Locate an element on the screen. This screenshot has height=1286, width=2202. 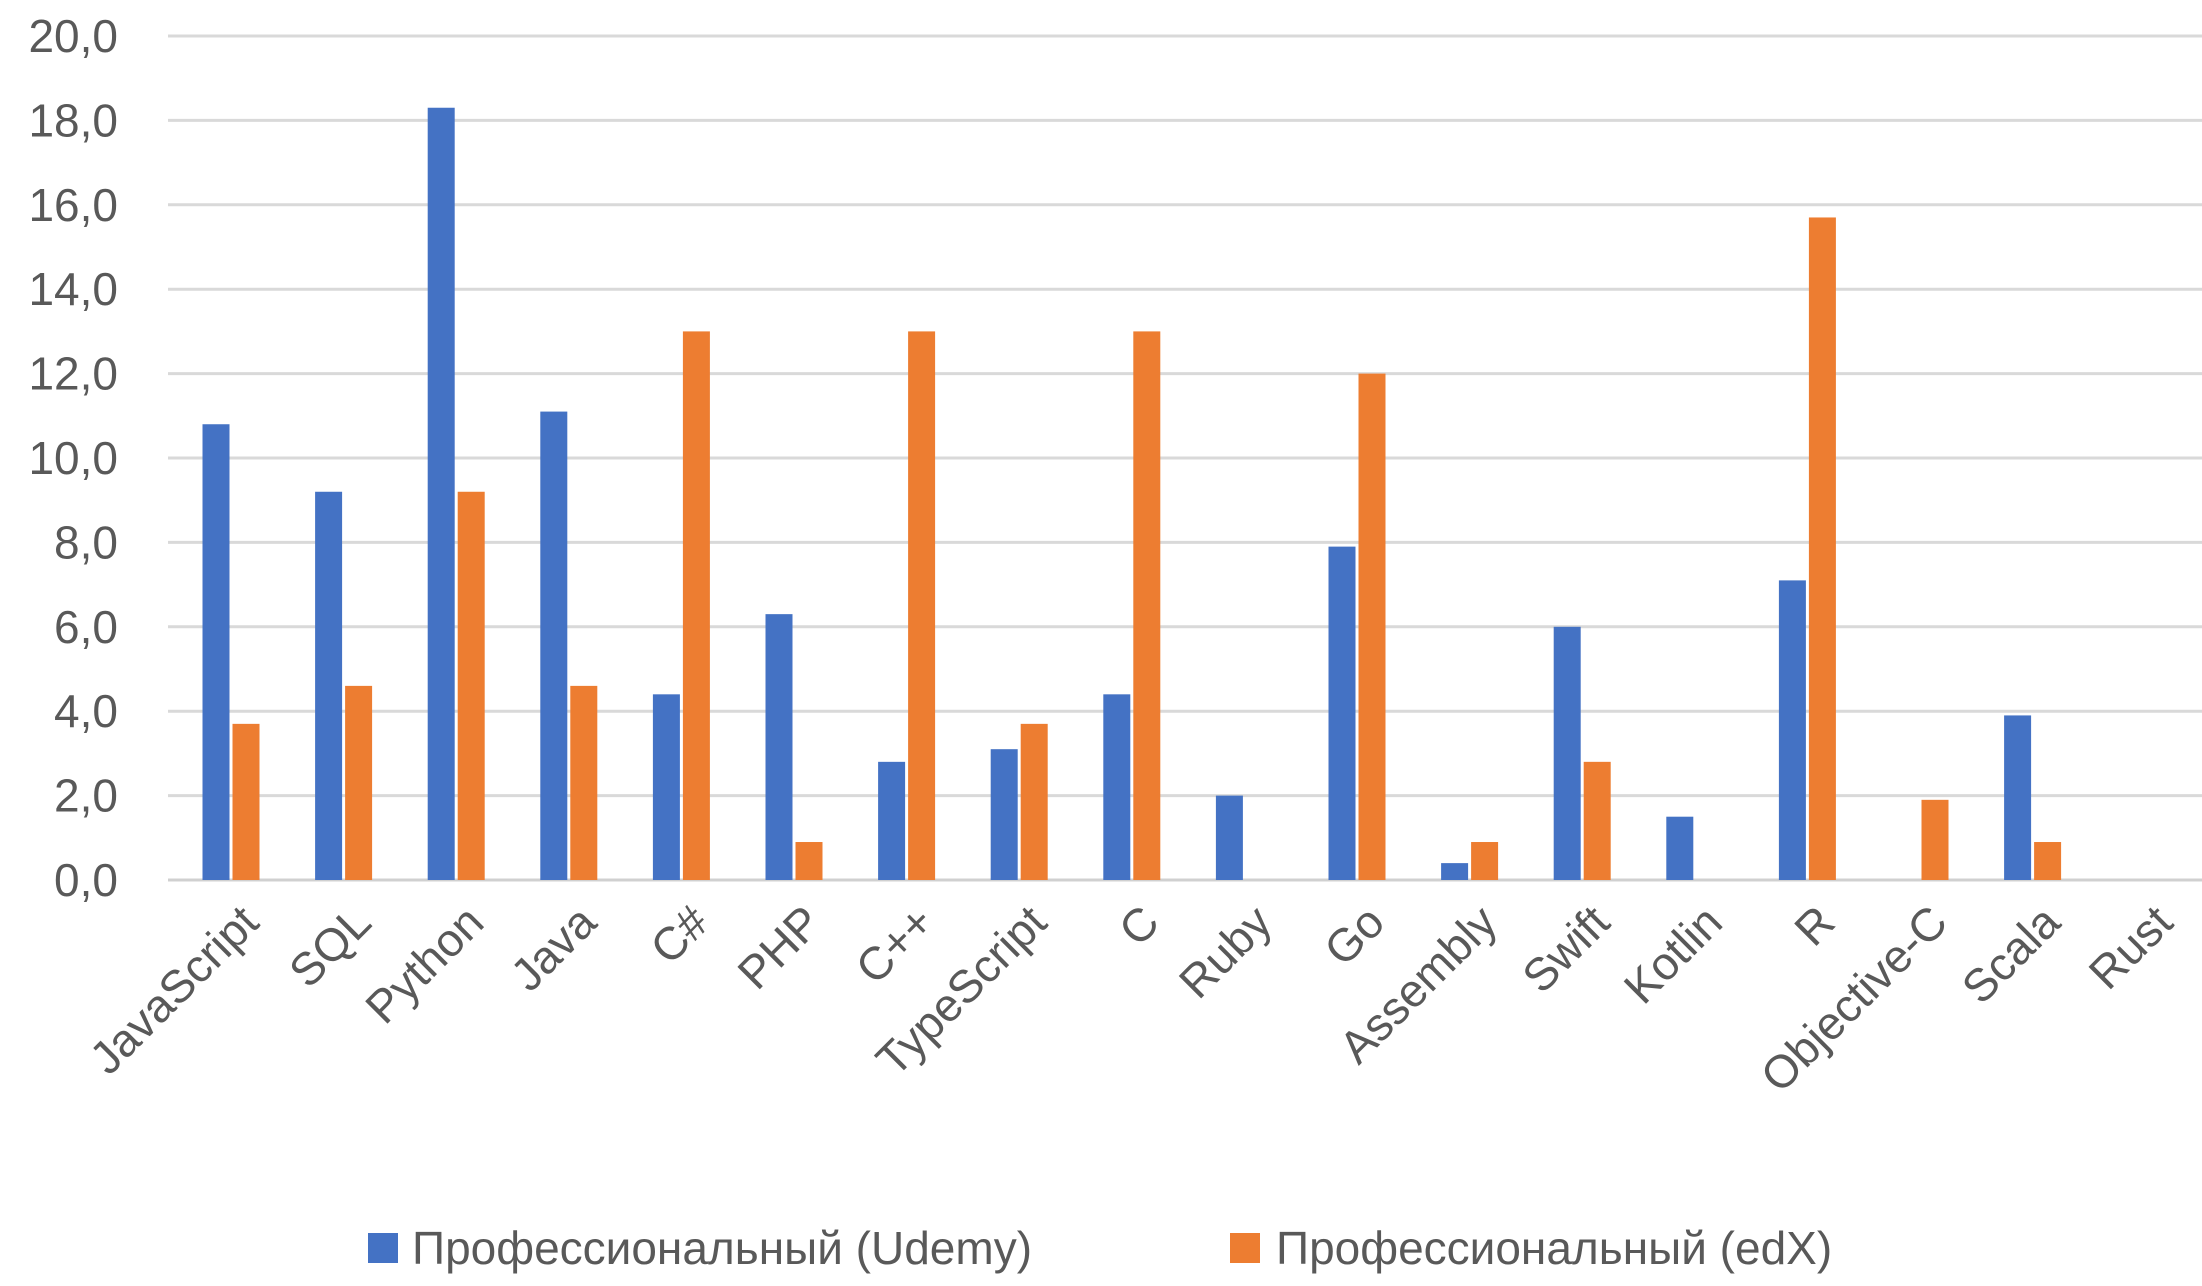
bar-udemy-php is located at coordinates (779, 747).